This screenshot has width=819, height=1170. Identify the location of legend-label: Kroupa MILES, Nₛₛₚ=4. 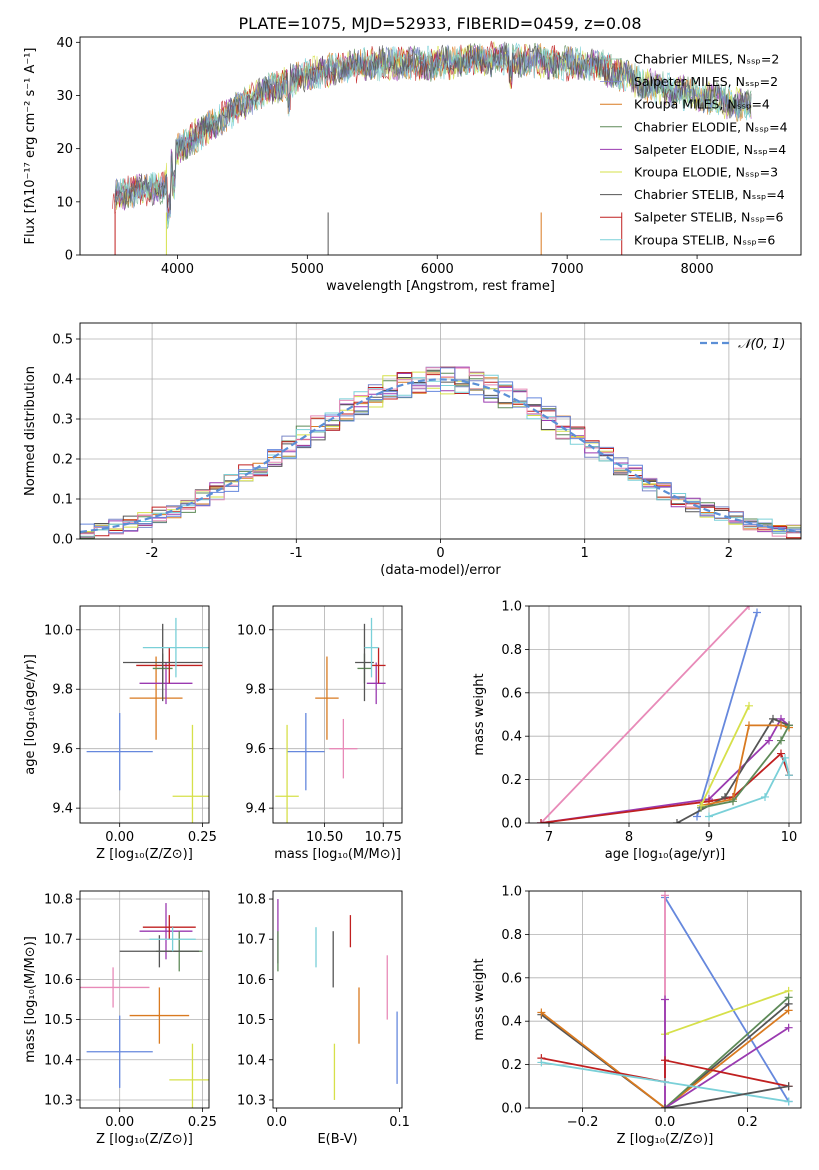
(702, 104).